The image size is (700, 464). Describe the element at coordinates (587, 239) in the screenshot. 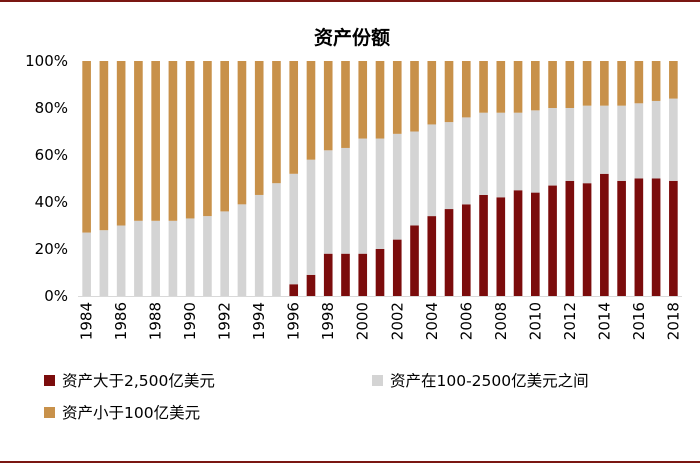

I see `bar-segment-s0-2013` at that location.